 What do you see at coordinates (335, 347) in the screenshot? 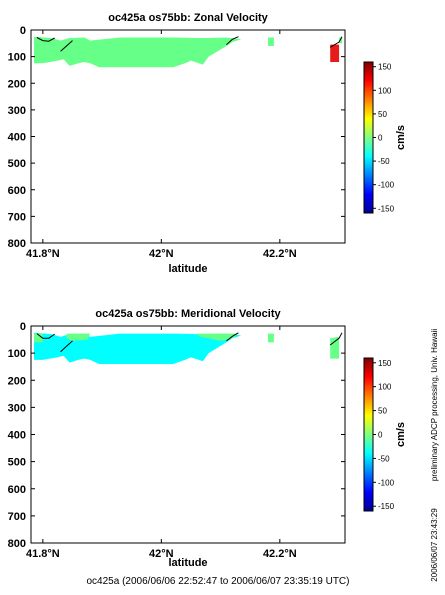
I see `meridional-right-patch` at bounding box center [335, 347].